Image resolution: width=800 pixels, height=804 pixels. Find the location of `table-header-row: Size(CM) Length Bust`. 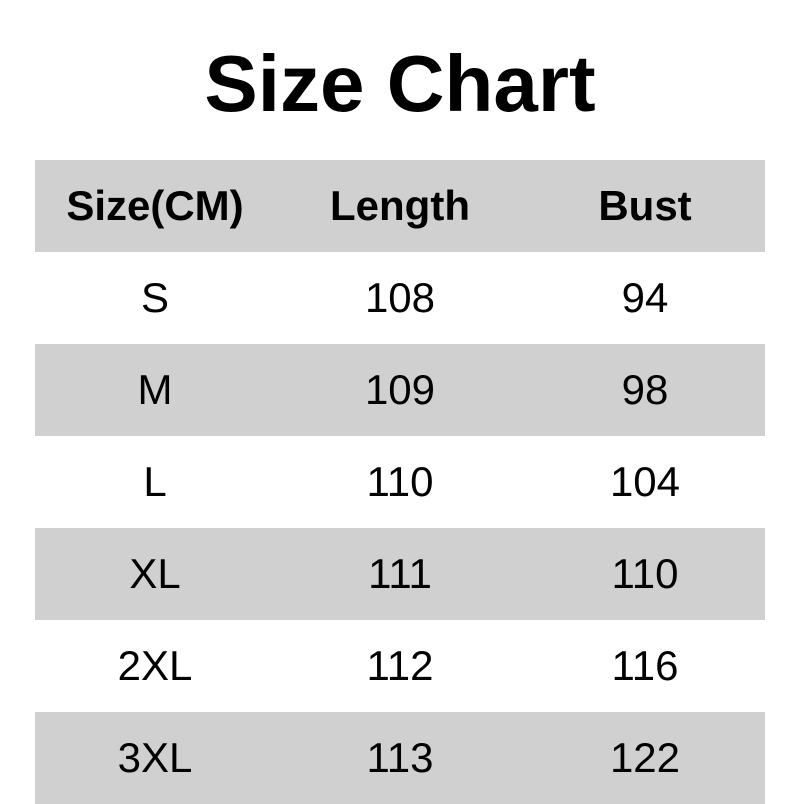

table-header-row: Size(CM) Length Bust is located at coordinates (400, 206).